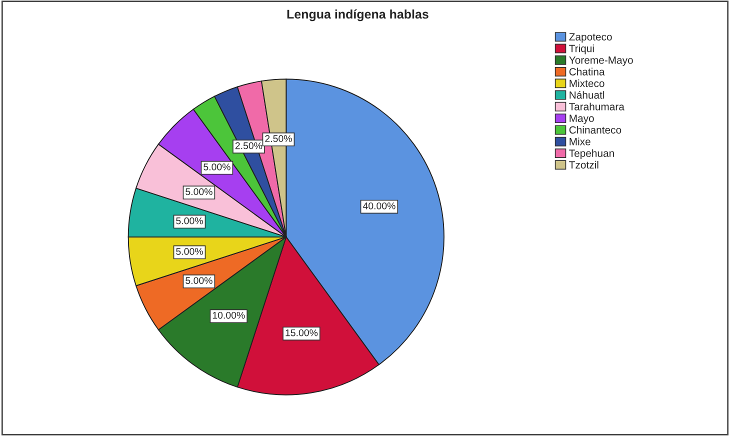 This screenshot has height=436, width=730. Describe the element at coordinates (591, 154) in the screenshot. I see `legend-label: Tepehuan` at that location.